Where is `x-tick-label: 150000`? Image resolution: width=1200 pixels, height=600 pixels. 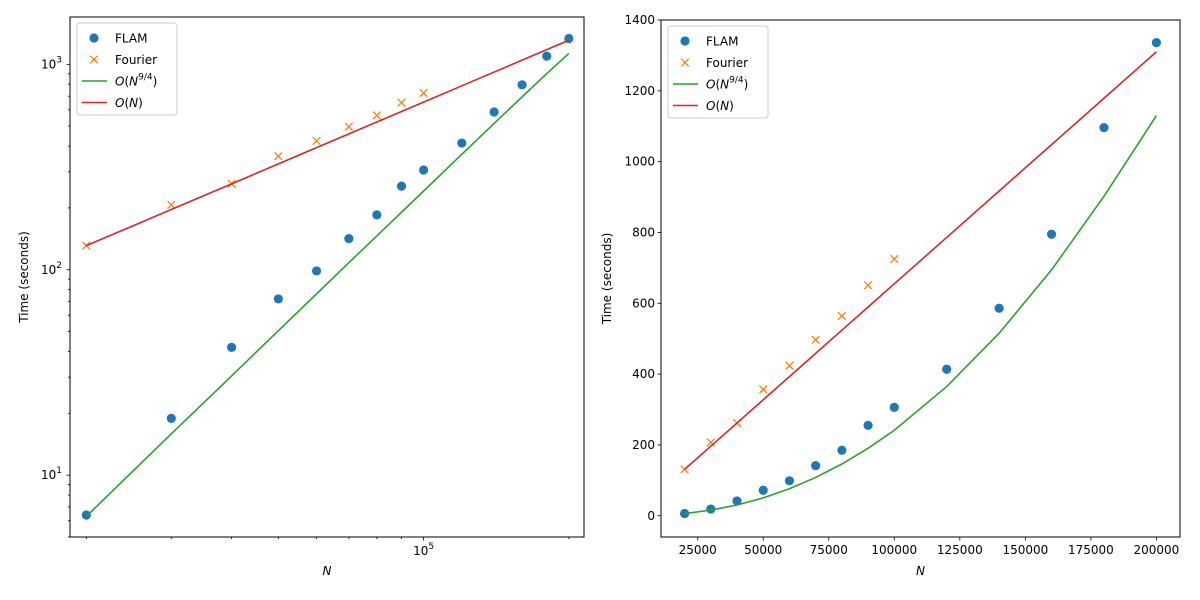 x-tick-label: 150000 is located at coordinates (1025, 550).